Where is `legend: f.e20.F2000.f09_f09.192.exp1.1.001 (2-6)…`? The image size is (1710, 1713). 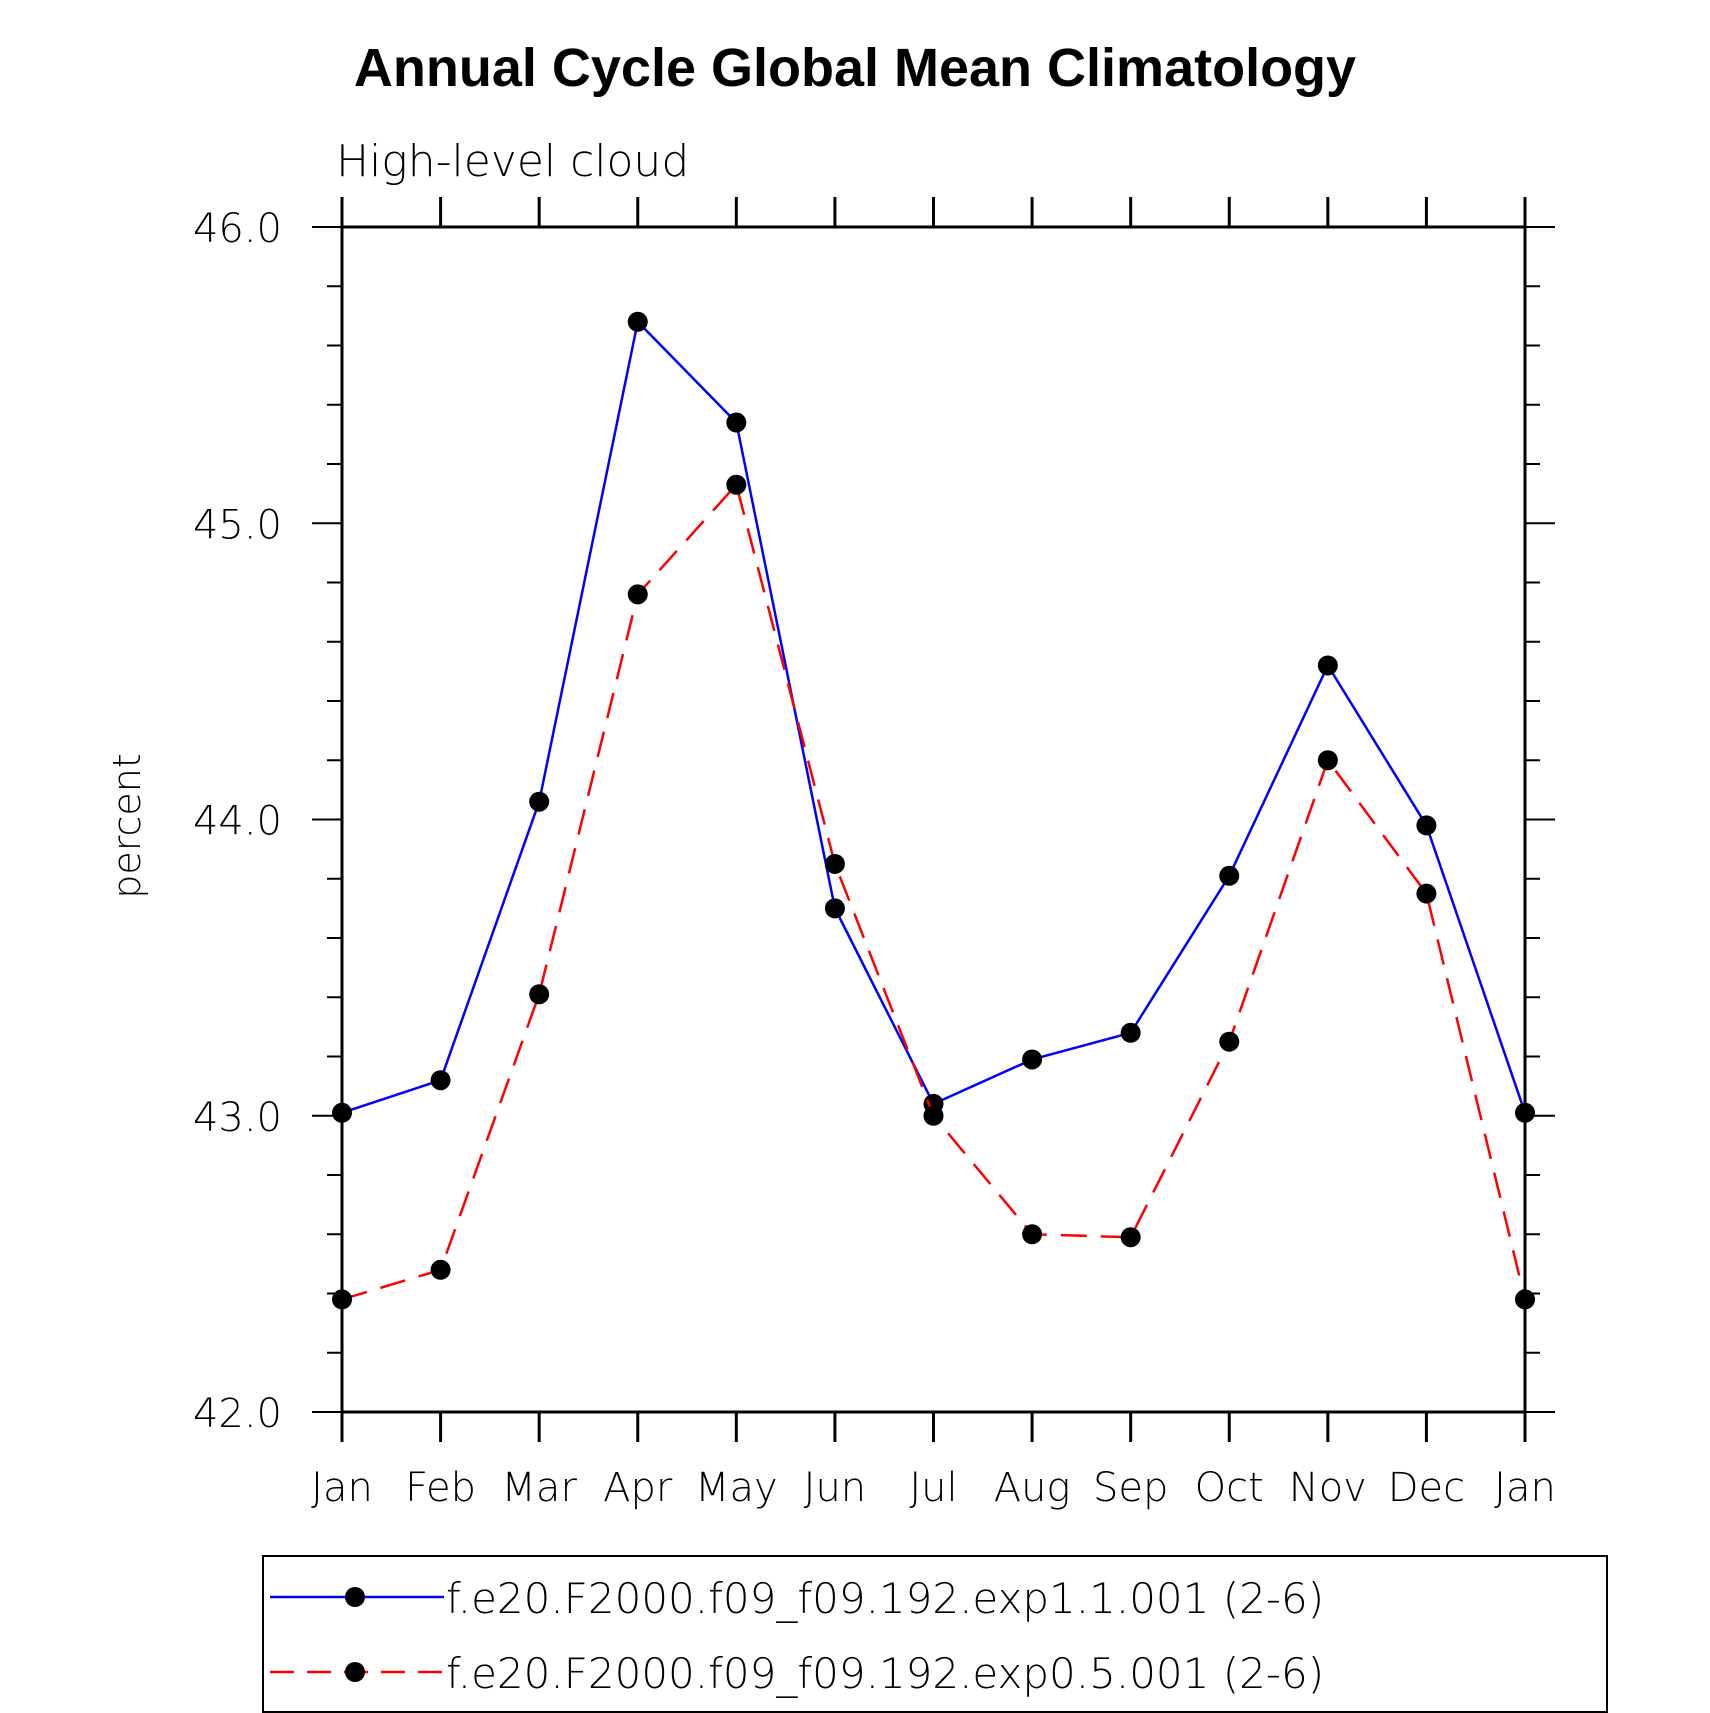 legend: f.e20.F2000.f09_f09.192.exp1.1.001 (2-6)… is located at coordinates (935, 1634).